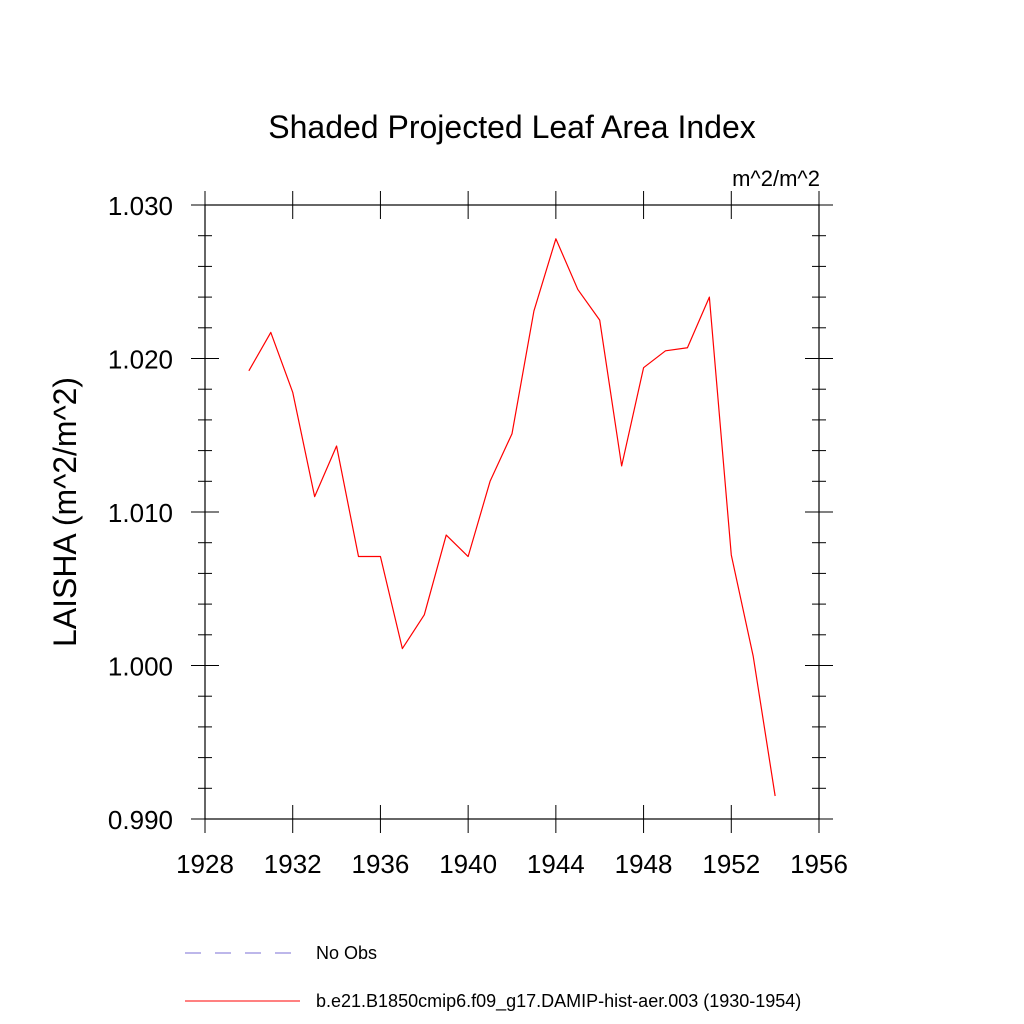  Describe the element at coordinates (468, 864) in the screenshot. I see `x-tick-label: 1940` at that location.